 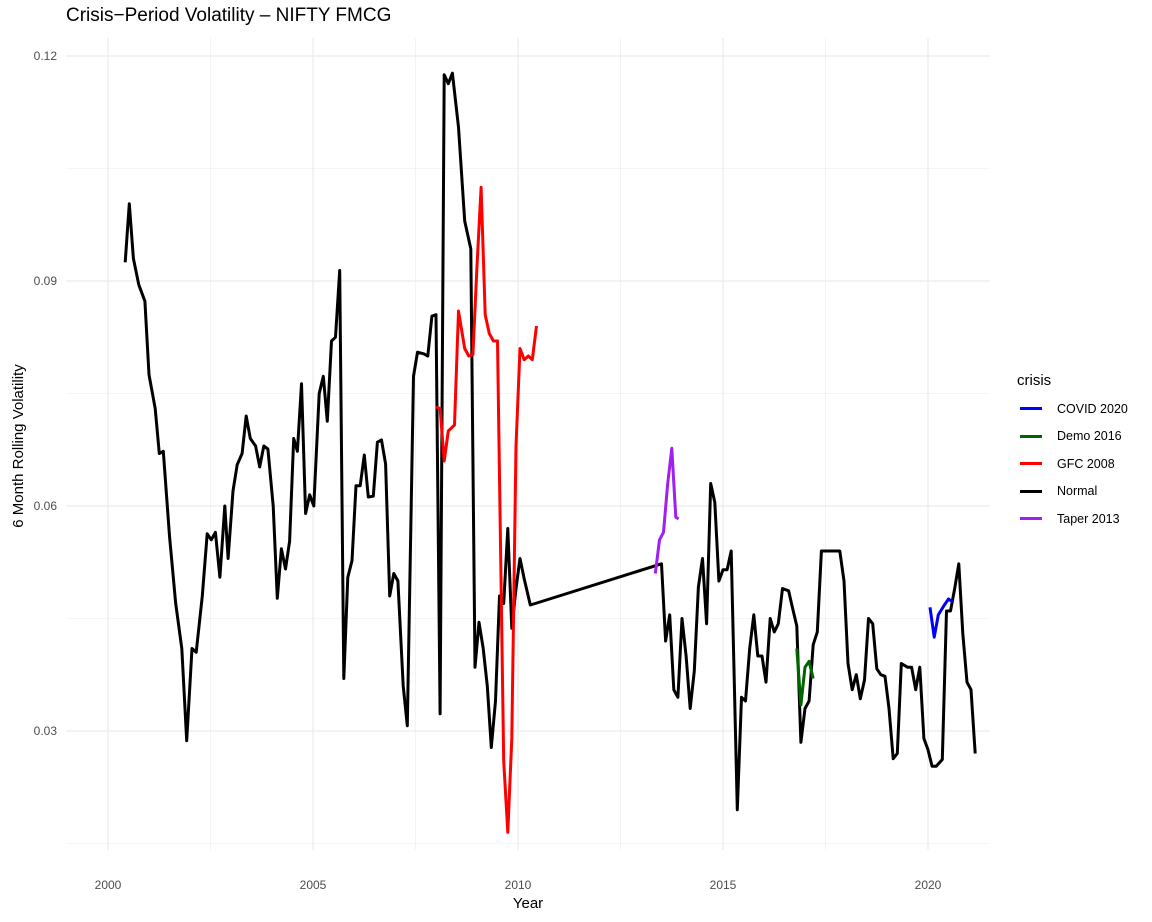 What do you see at coordinates (723, 885) in the screenshot?
I see `x-tick-label: 2015` at bounding box center [723, 885].